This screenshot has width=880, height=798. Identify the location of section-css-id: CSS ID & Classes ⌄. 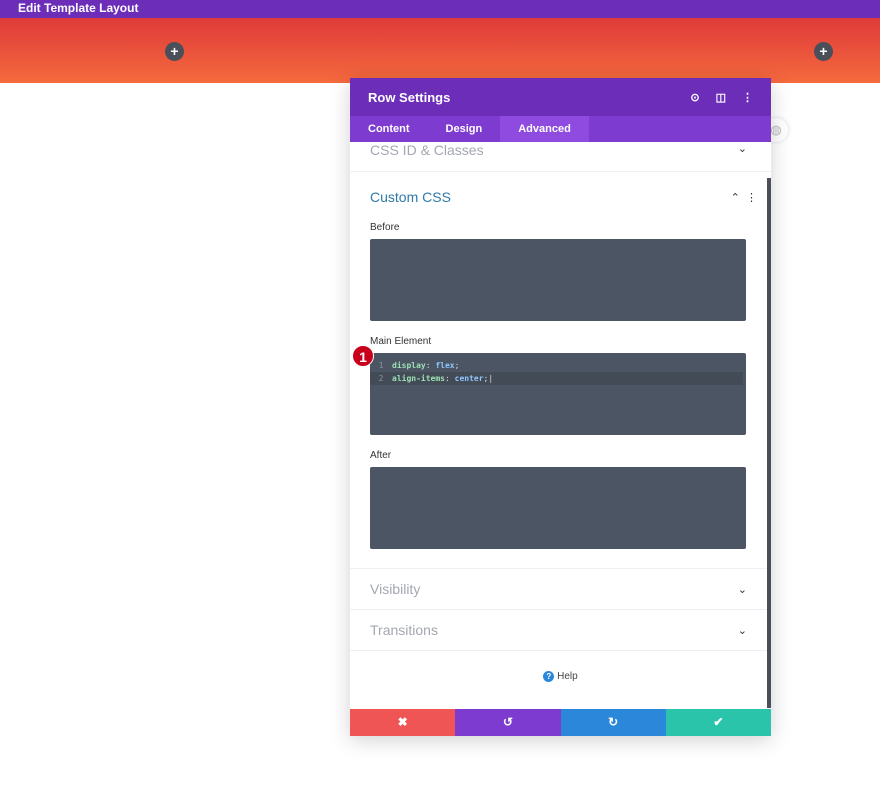
(560, 157).